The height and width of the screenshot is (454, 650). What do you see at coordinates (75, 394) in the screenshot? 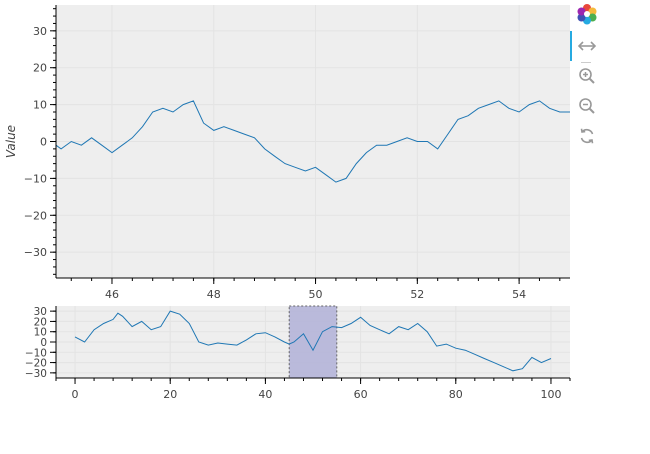
I see `x-tick-label: 0` at bounding box center [75, 394].